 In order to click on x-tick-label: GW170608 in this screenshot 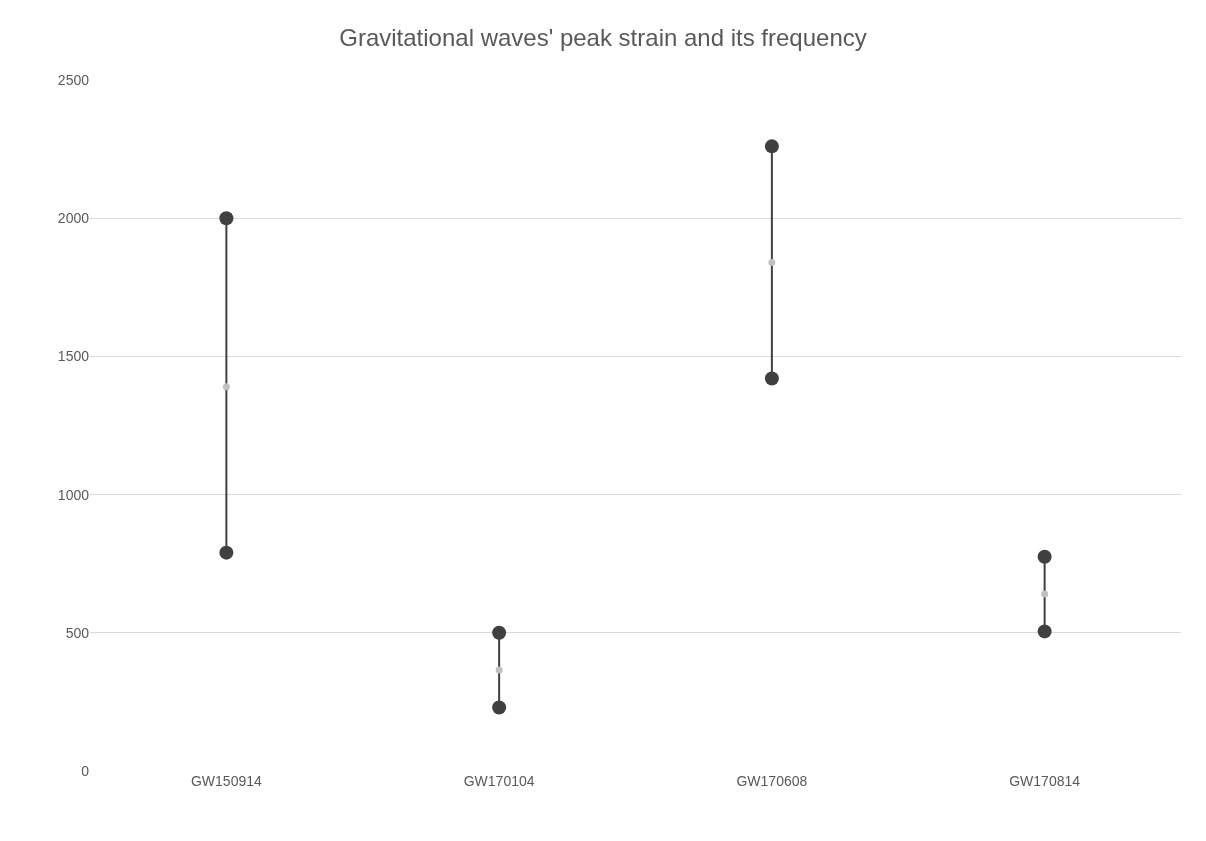, I will do `click(772, 781)`.